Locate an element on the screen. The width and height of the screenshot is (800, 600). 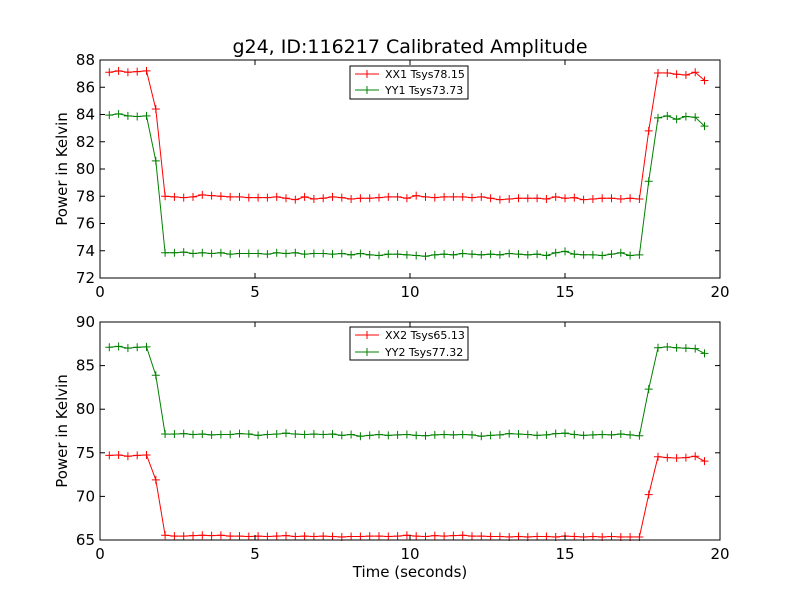
bottom-x-axis-label: Time (seconds) is located at coordinates (410, 572).